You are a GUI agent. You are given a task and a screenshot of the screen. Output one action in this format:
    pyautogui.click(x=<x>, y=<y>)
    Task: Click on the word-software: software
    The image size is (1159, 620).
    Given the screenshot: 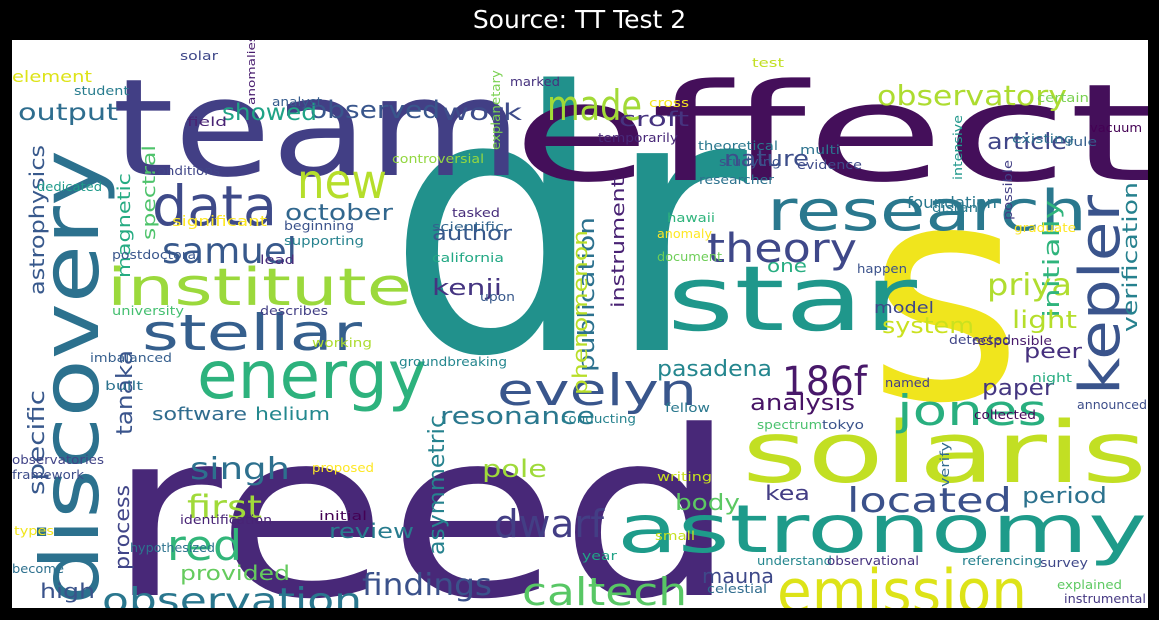 What is the action you would take?
    pyautogui.click(x=199, y=414)
    